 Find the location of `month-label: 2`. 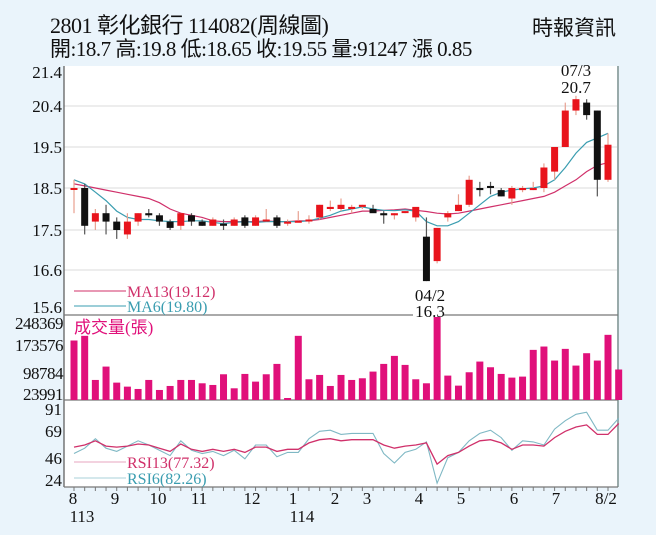

month-label: 2 is located at coordinates (335, 498).